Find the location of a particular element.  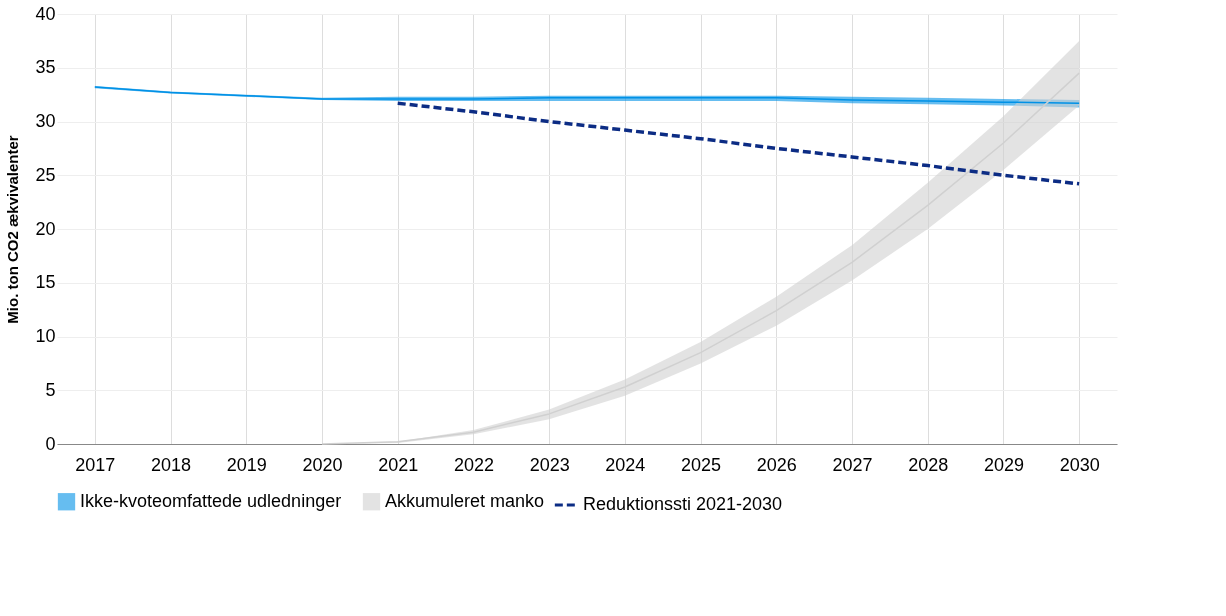

x-tick-label: 2025 is located at coordinates (701, 464).